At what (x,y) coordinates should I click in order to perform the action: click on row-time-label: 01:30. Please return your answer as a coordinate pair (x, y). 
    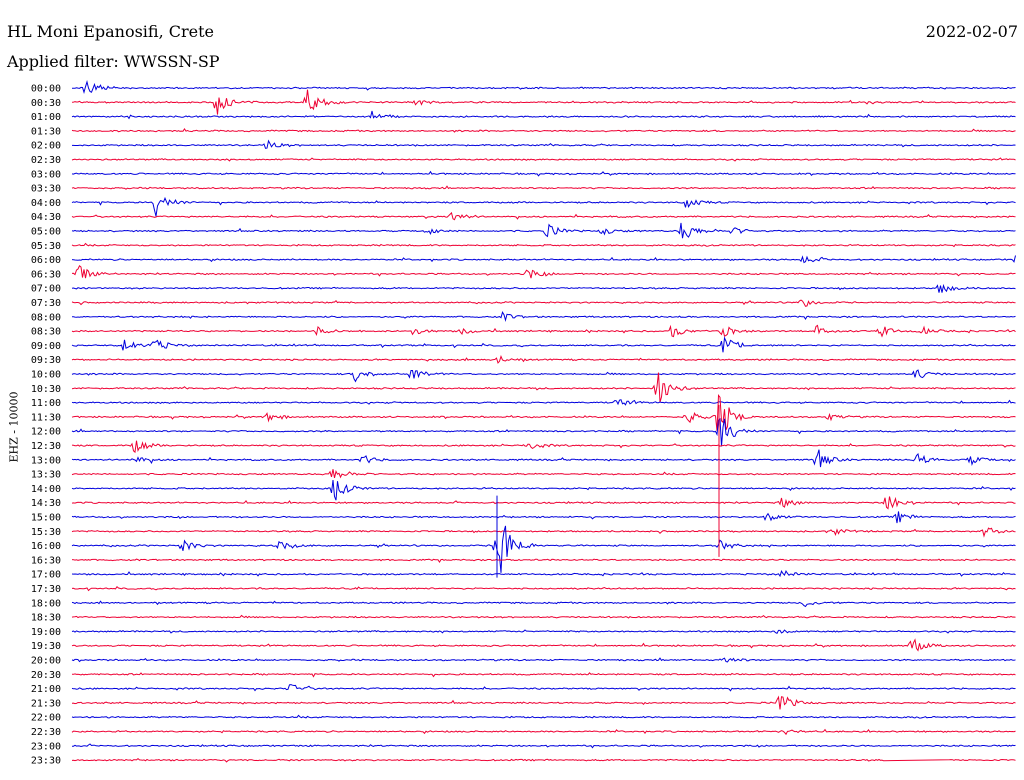
    Looking at the image, I should click on (46, 131).